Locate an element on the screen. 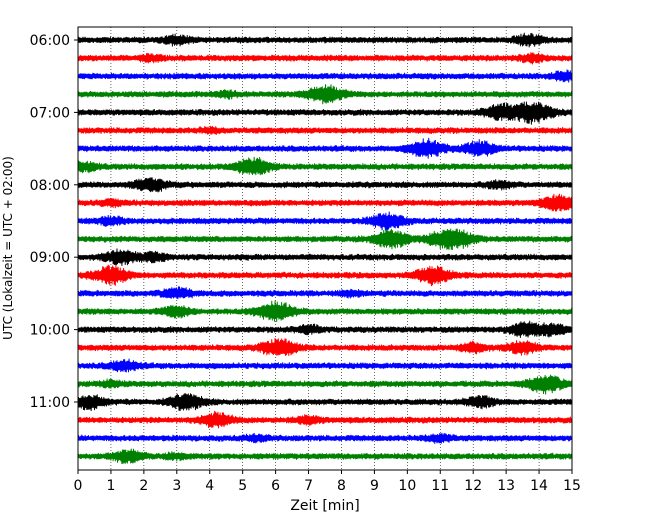  x-tick-label-6: 6 is located at coordinates (275, 486).